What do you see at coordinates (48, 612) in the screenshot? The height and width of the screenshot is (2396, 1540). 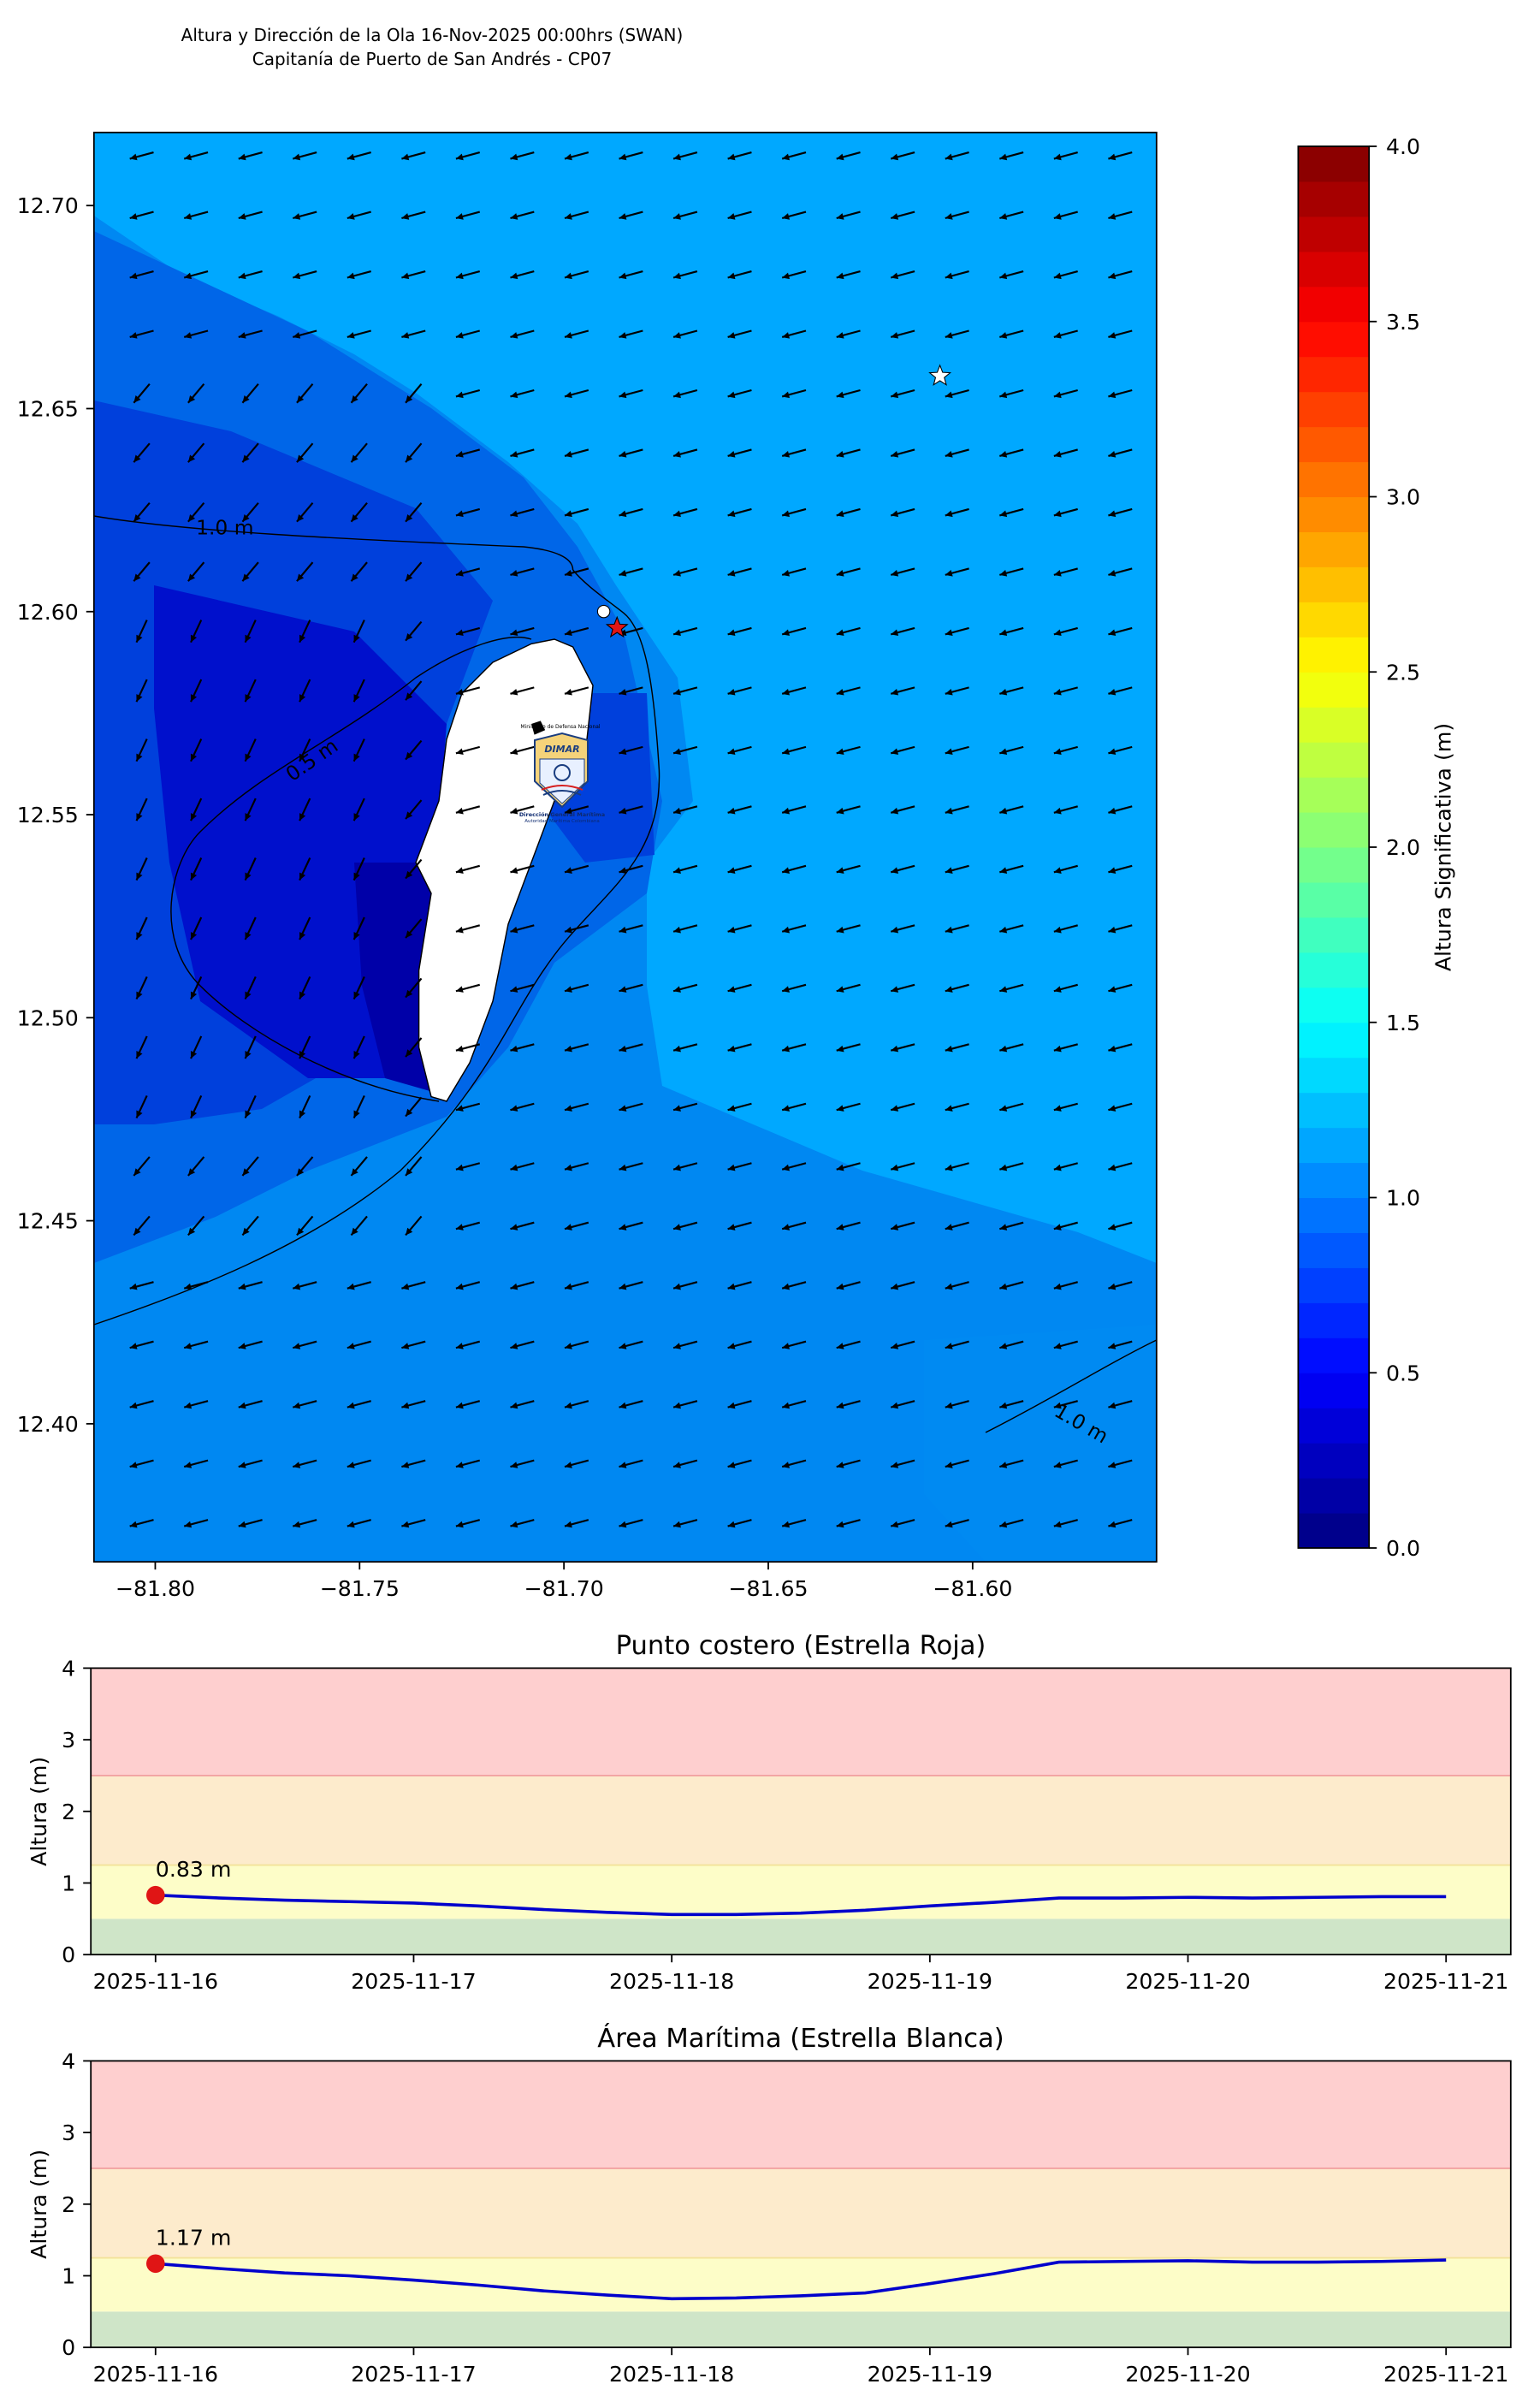 I see `map-y-tick-label: 12.60` at bounding box center [48, 612].